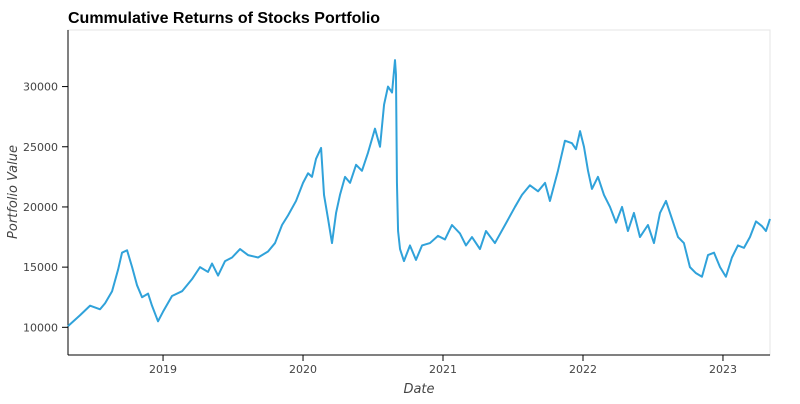  Describe the element at coordinates (443, 369) in the screenshot. I see `x-tick-label: 2021` at that location.